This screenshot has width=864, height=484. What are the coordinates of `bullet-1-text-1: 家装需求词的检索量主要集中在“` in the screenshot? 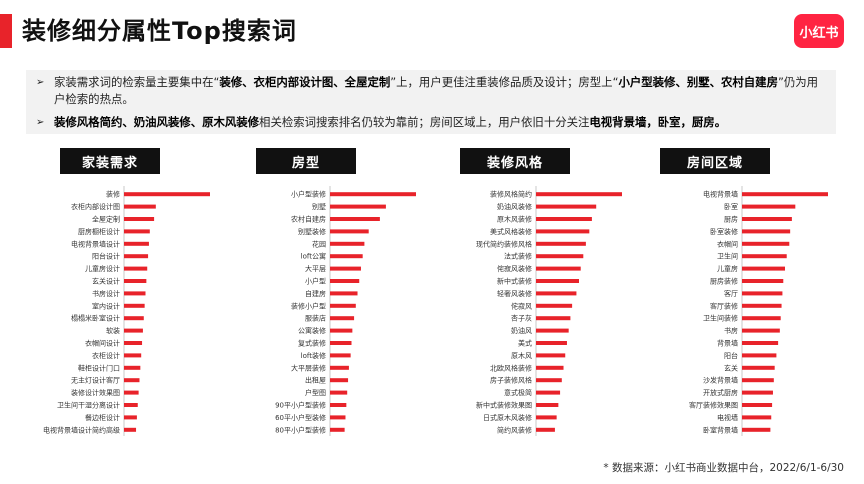 It's located at (137, 82).